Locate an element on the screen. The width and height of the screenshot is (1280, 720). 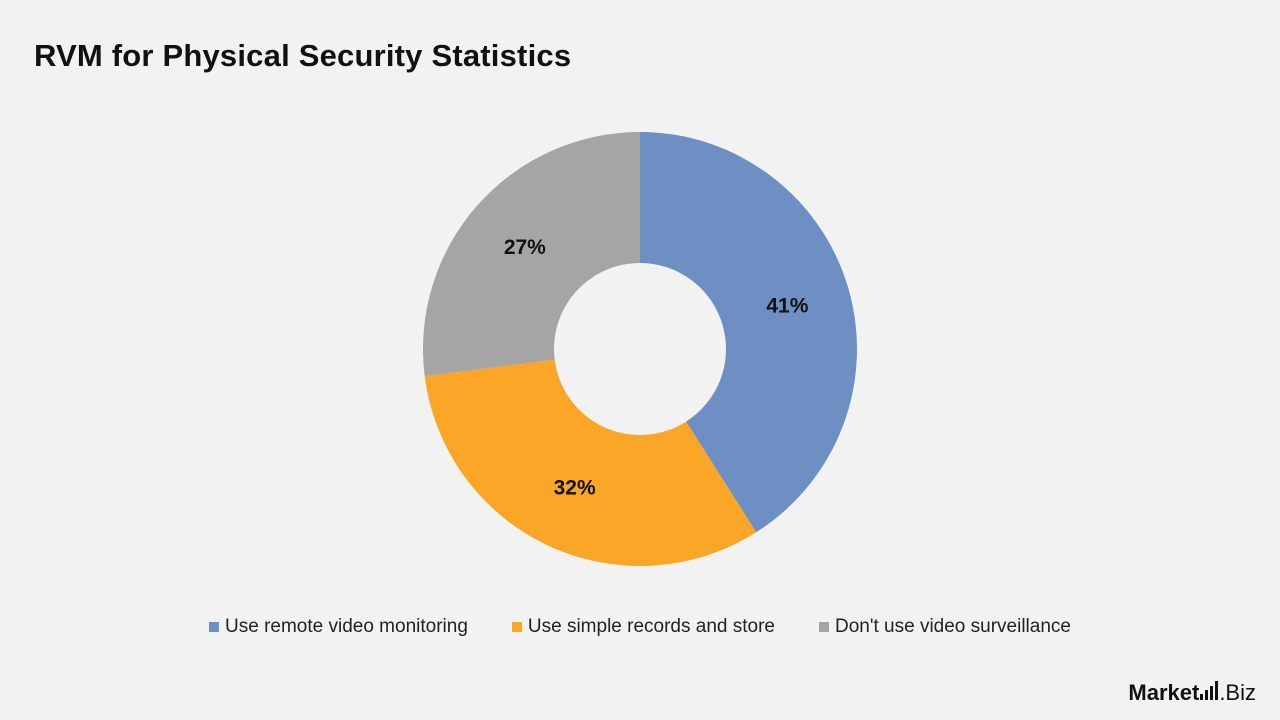
legend-item-3: Don't use video surveillance is located at coordinates (945, 627).